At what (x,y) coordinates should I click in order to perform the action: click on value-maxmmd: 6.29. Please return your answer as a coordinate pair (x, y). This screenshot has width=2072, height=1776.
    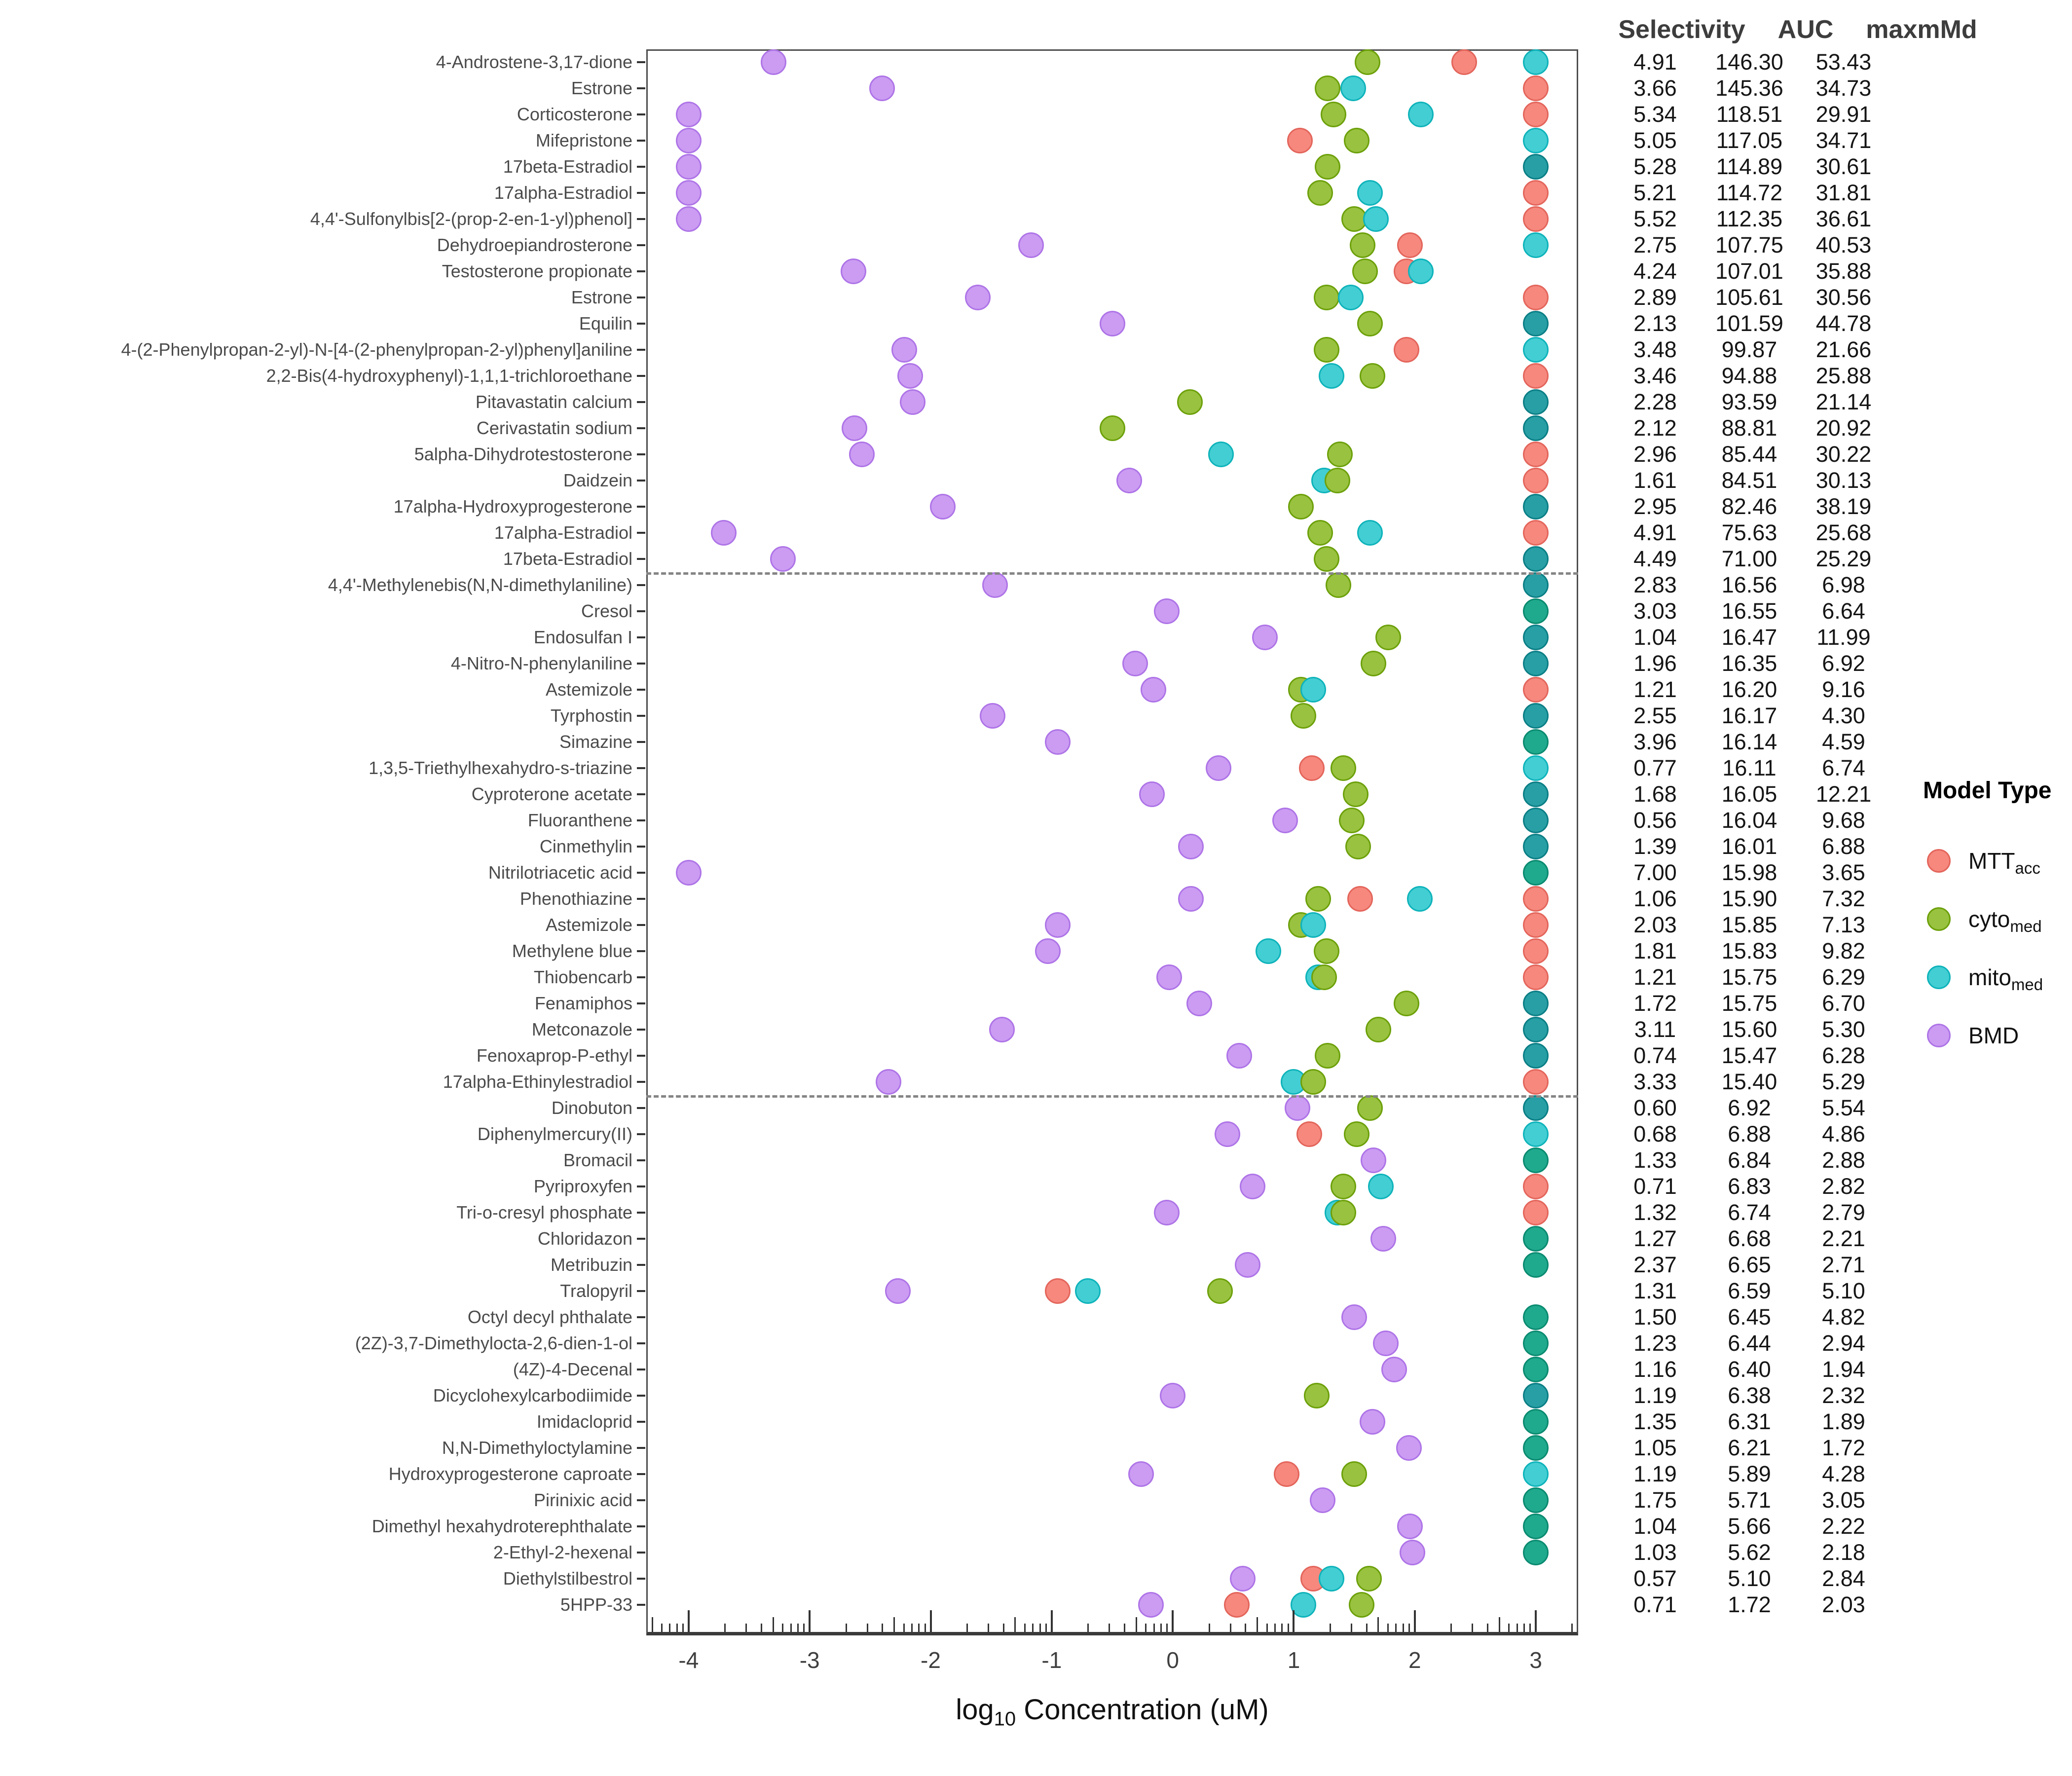
    Looking at the image, I should click on (1844, 977).